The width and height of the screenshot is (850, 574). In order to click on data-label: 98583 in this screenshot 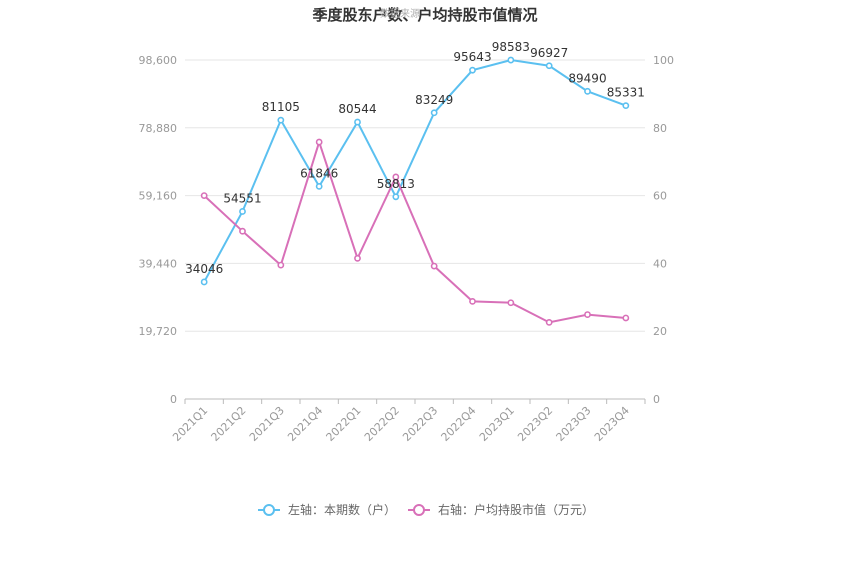, I will do `click(511, 47)`.